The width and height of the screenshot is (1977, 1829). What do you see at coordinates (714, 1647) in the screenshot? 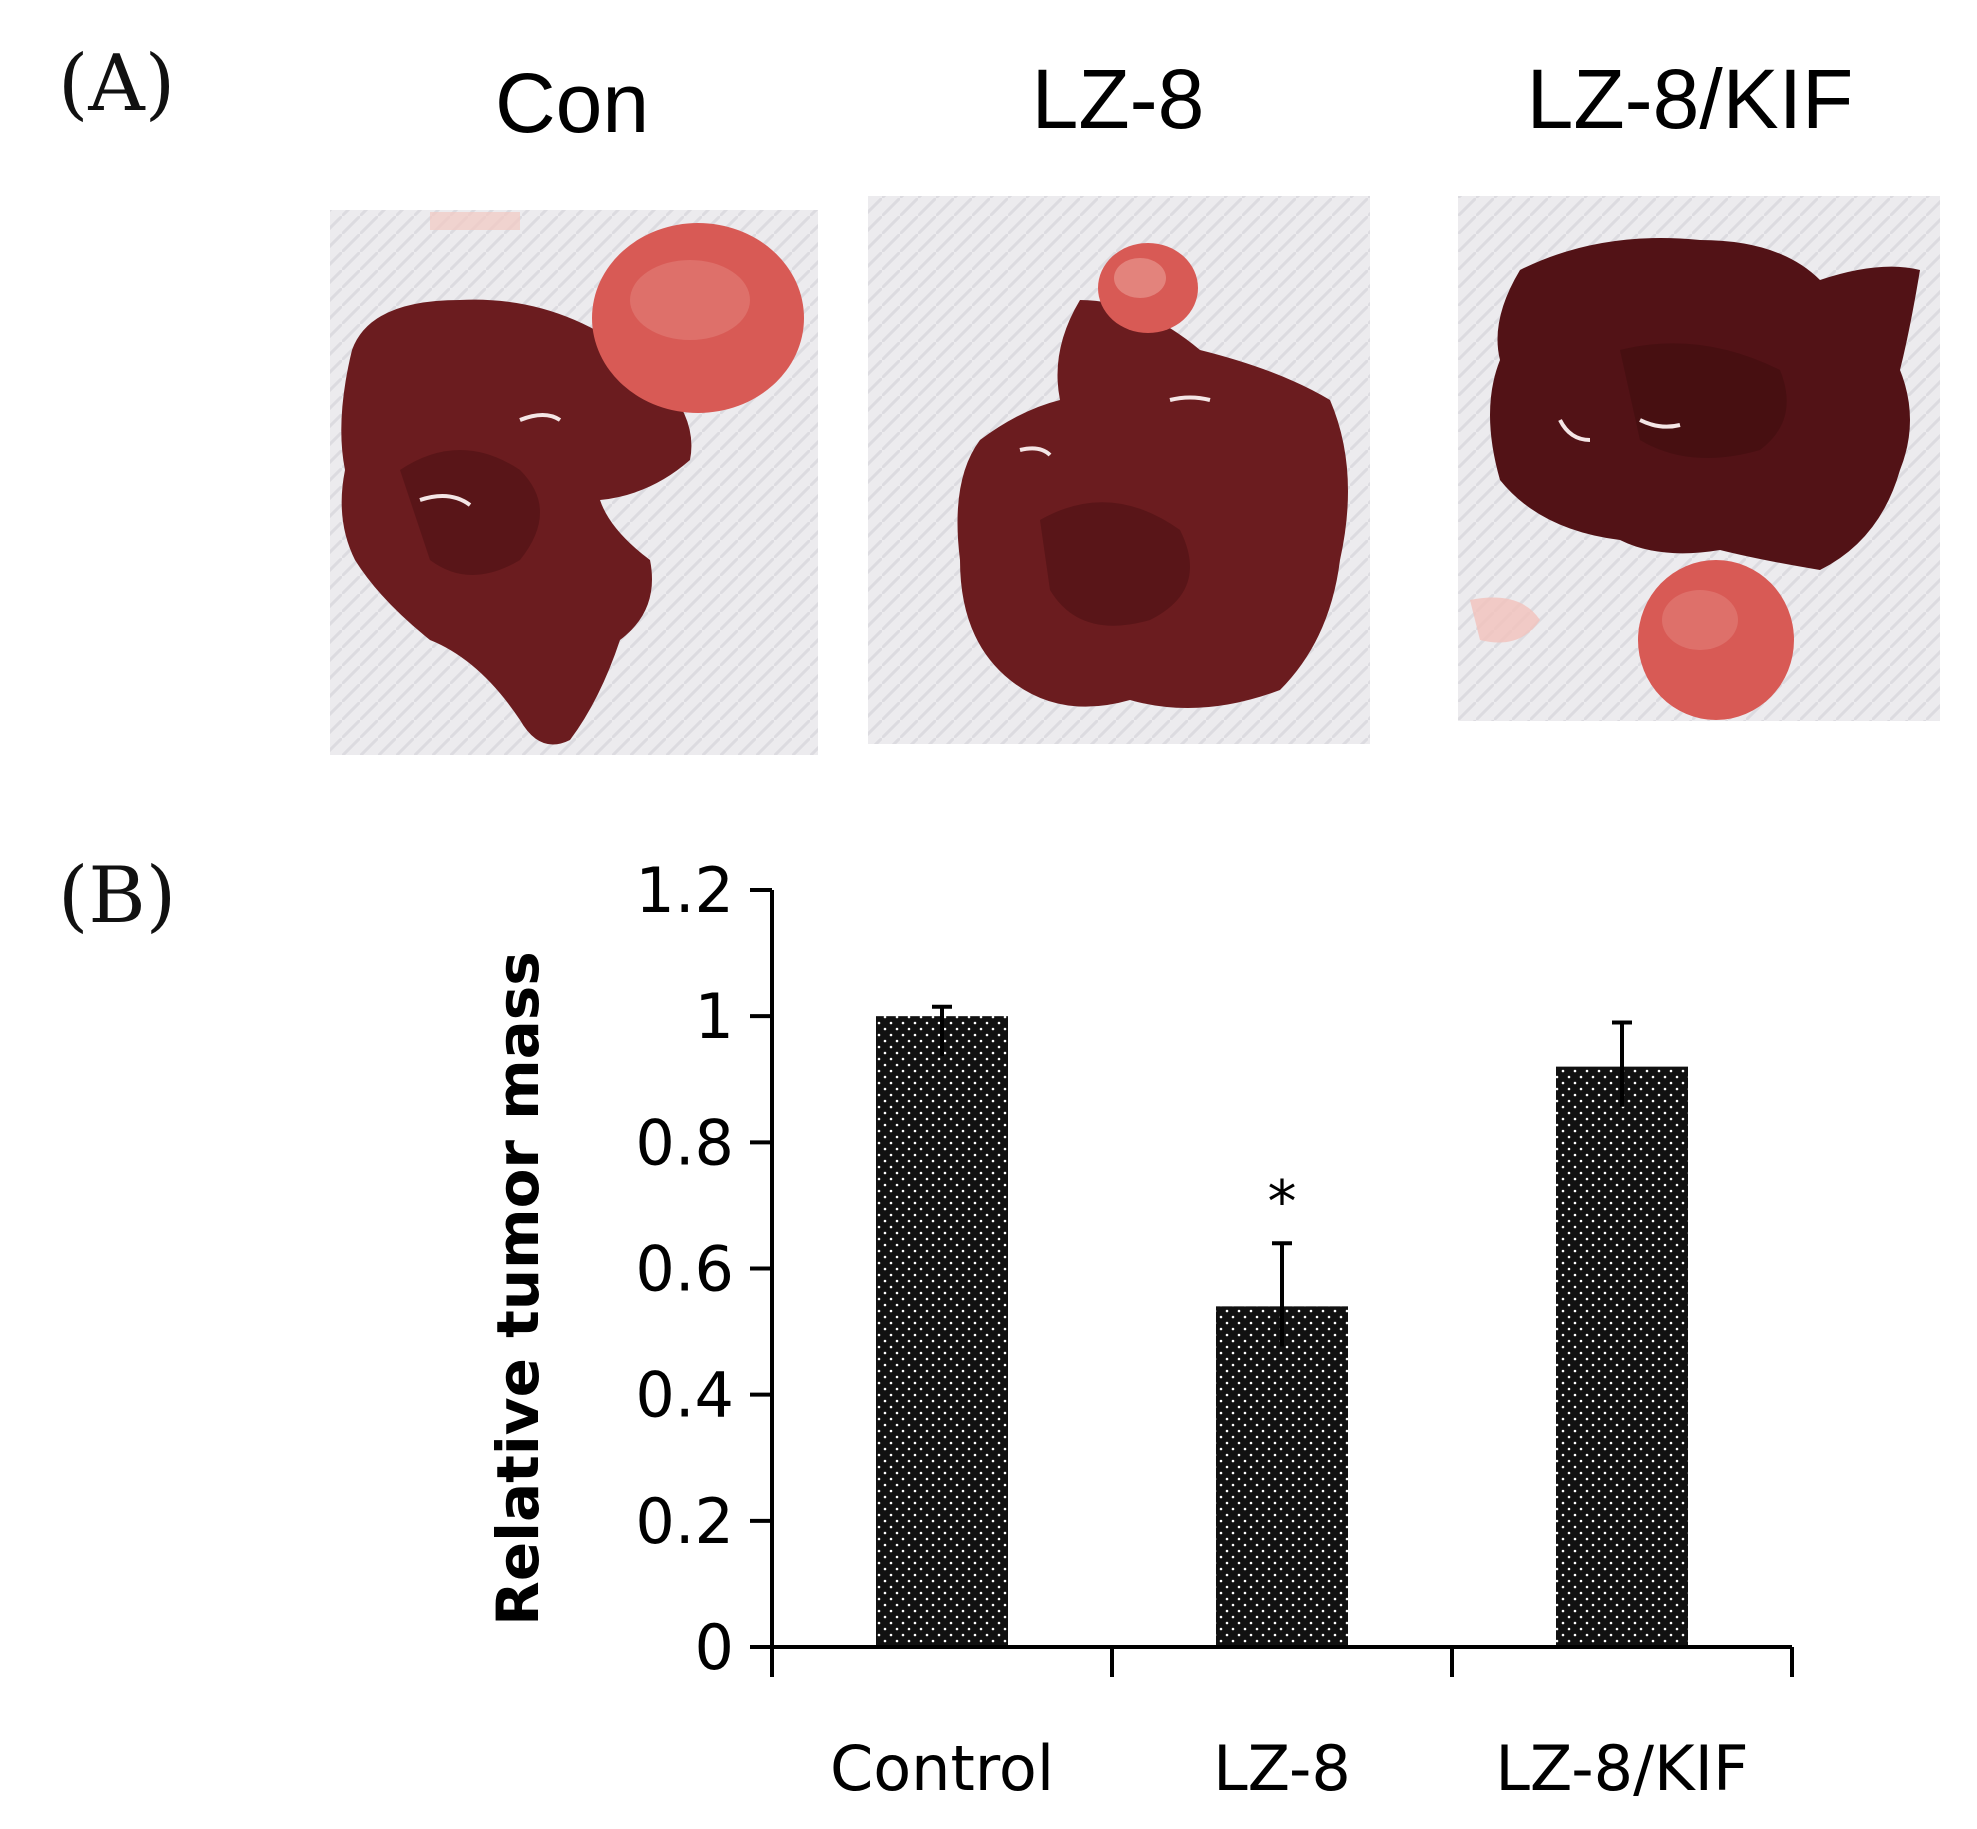
I see `y-tick-label: 0` at bounding box center [714, 1647].